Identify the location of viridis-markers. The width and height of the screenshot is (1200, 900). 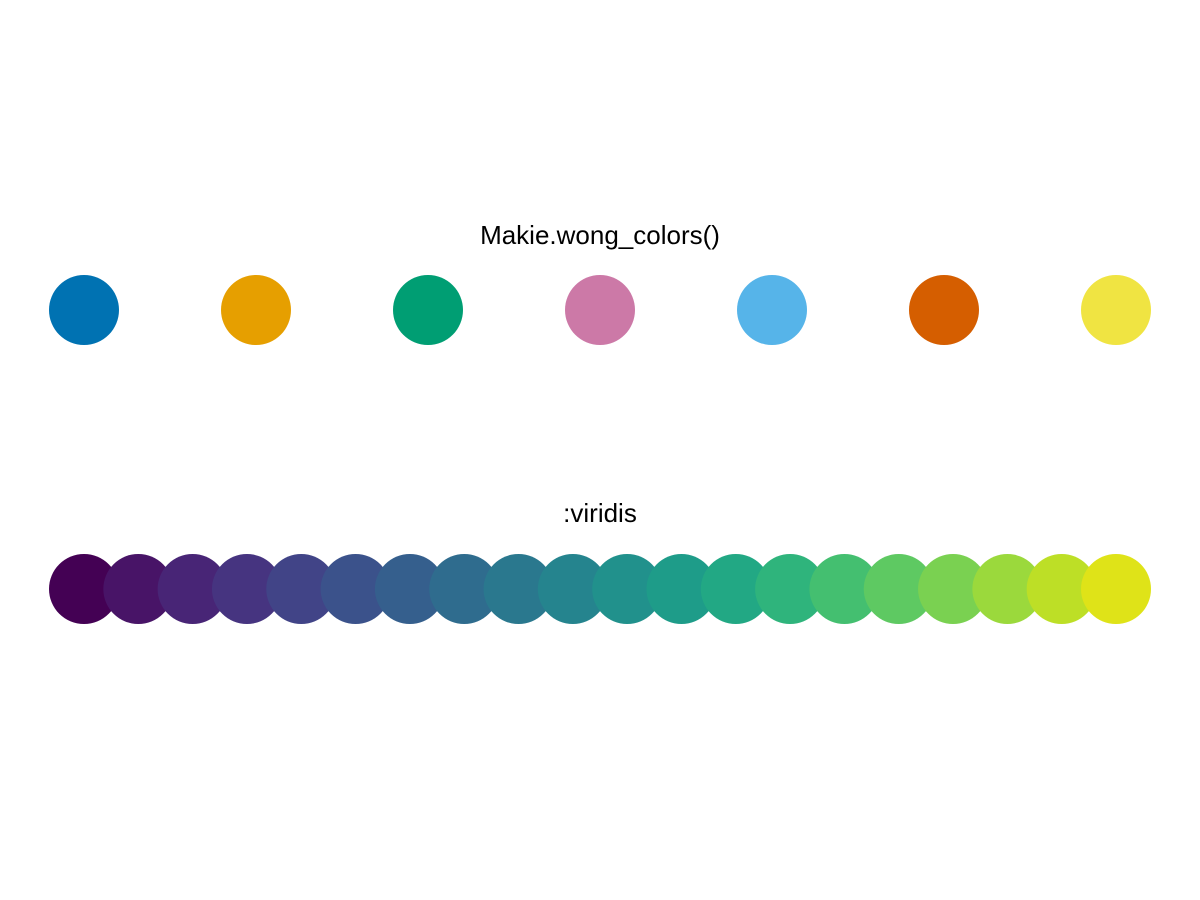
(600, 589).